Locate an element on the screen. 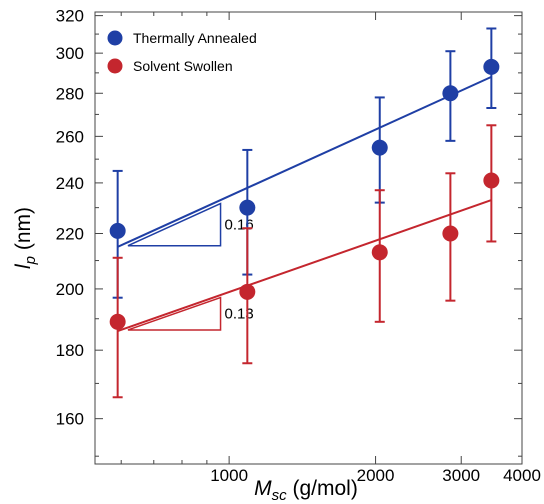 This screenshot has width=544, height=504. y-tick-label: 320 is located at coordinates (70, 16).